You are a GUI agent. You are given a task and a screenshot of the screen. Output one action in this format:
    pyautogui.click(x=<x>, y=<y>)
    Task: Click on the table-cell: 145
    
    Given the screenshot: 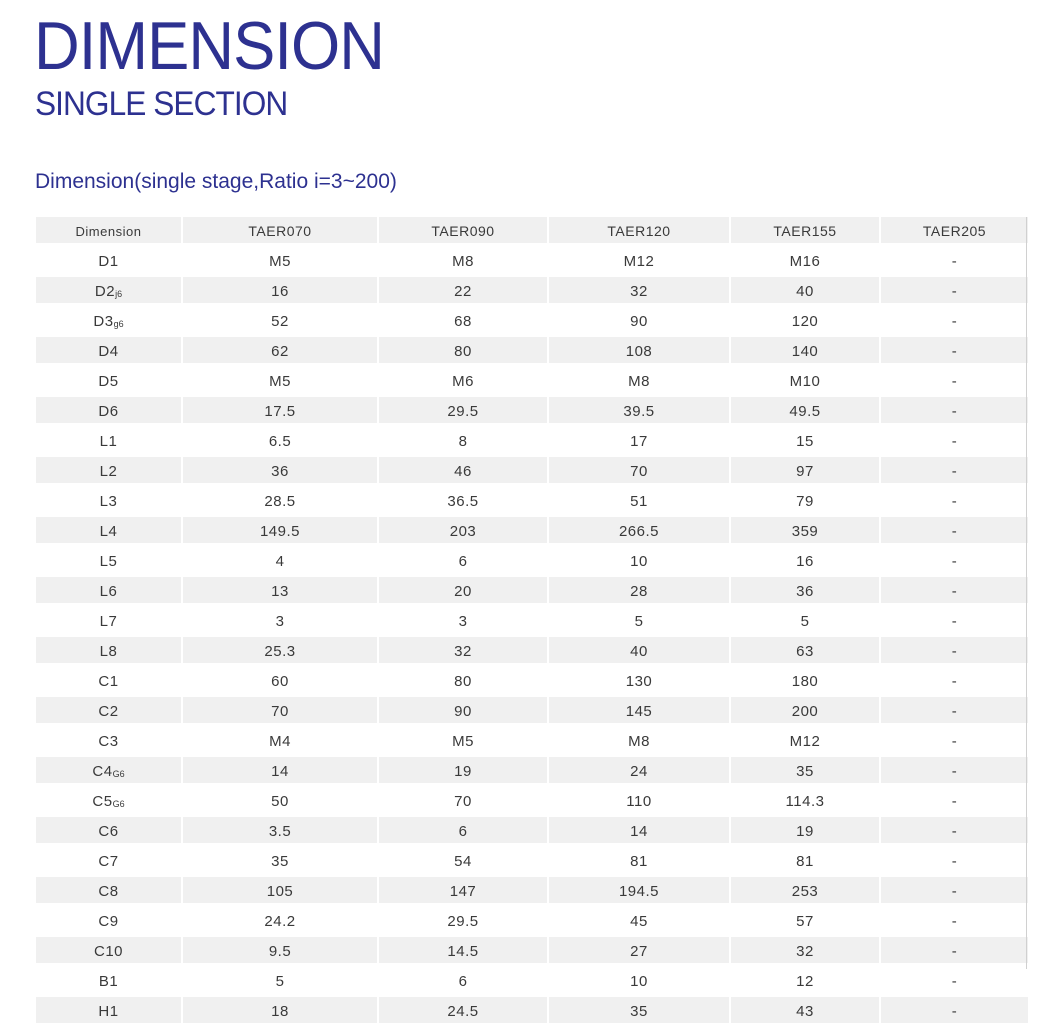 What is the action you would take?
    pyautogui.click(x=638, y=711)
    